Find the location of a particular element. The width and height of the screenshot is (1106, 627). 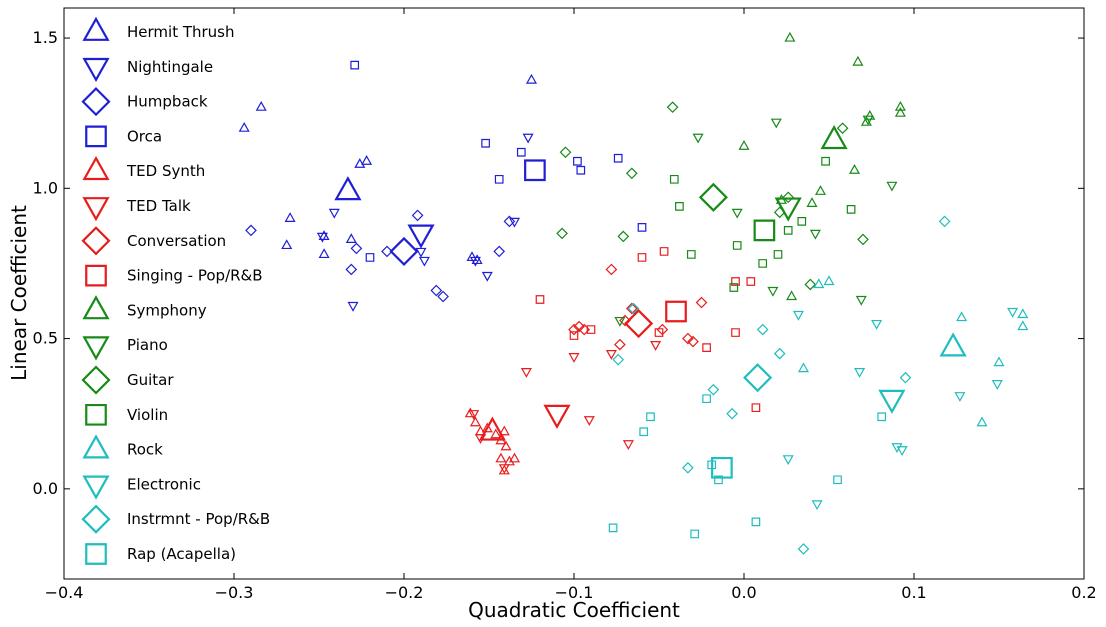

x-tick-label: −0.3 is located at coordinates (234, 592).